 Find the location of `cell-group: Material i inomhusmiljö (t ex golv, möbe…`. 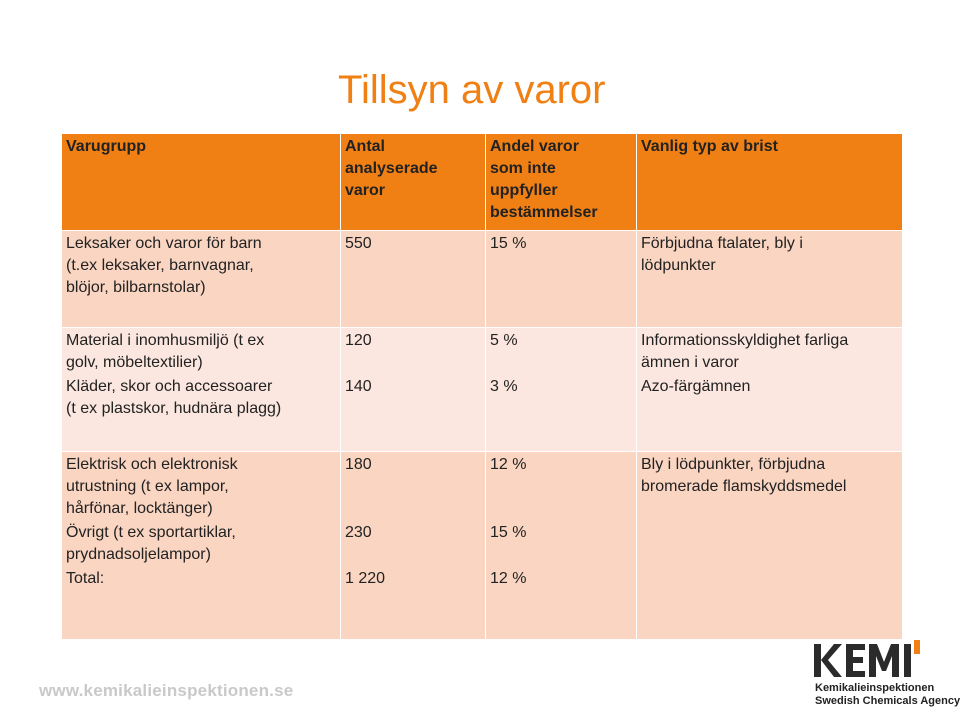

cell-group: Material i inomhusmiljö (t ex golv, möbe… is located at coordinates (201, 389).